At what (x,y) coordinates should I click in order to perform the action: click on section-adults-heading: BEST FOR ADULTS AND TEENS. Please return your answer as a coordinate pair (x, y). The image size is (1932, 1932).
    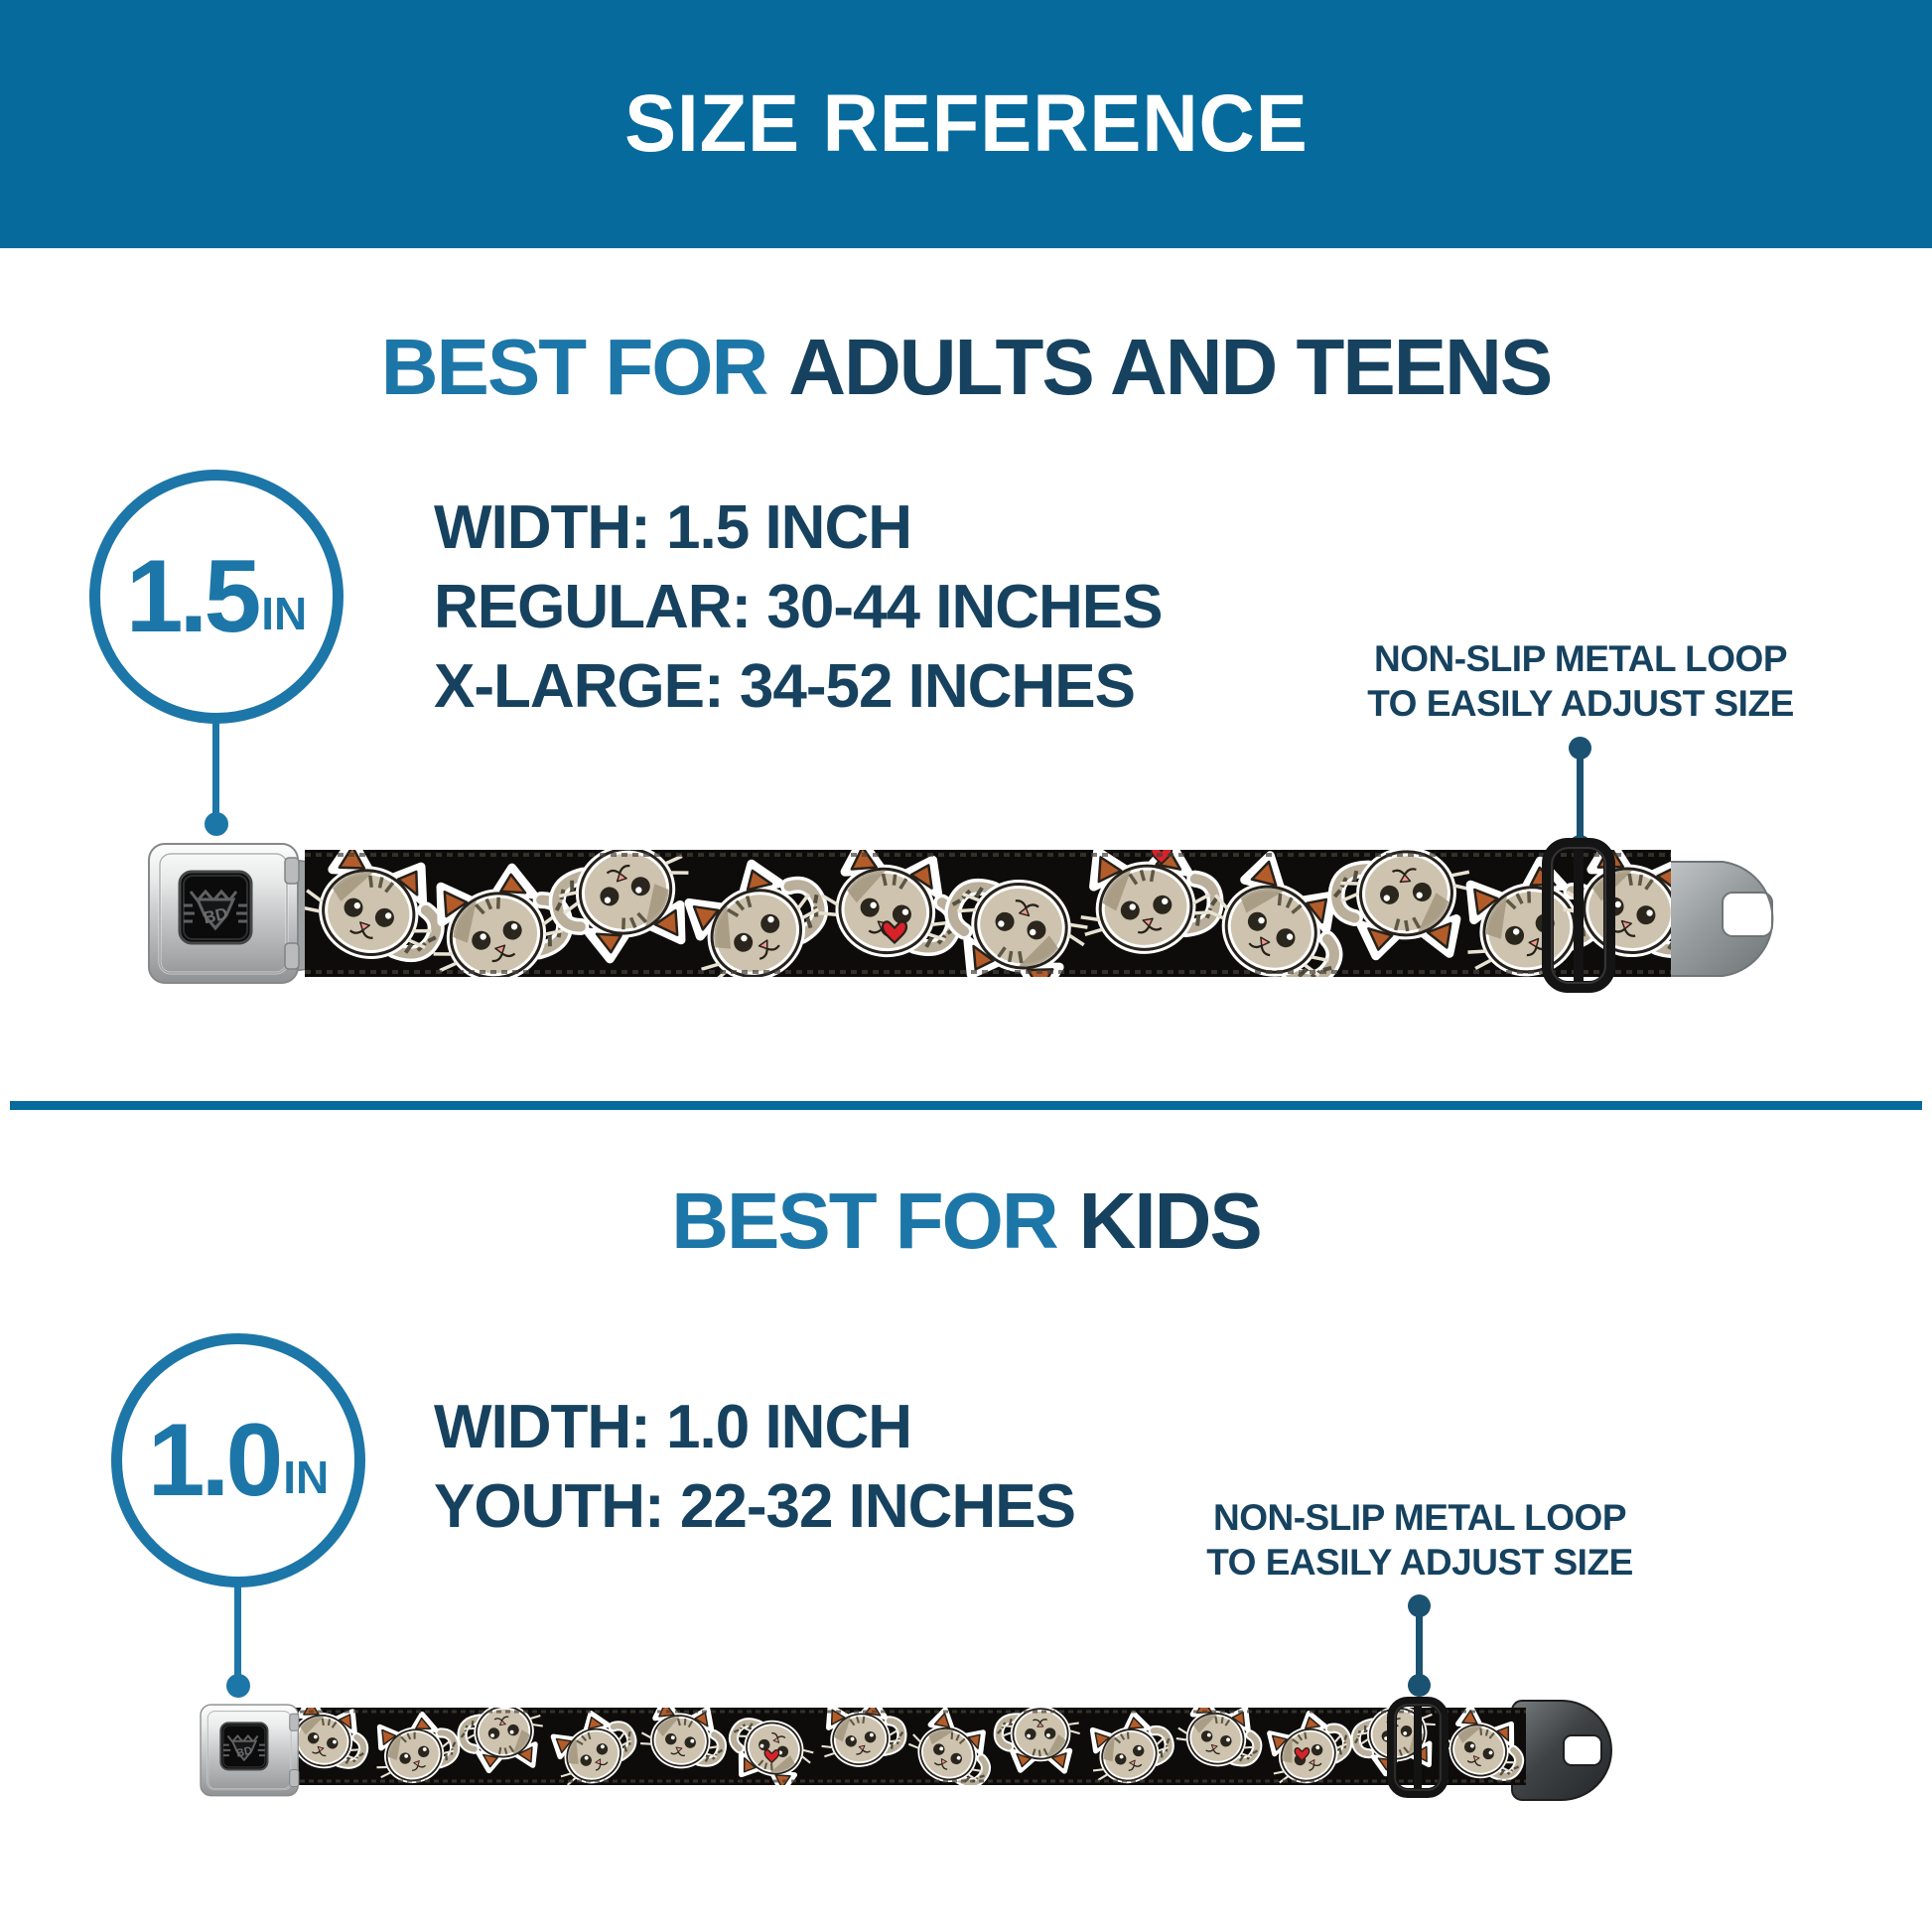
    Looking at the image, I should click on (966, 367).